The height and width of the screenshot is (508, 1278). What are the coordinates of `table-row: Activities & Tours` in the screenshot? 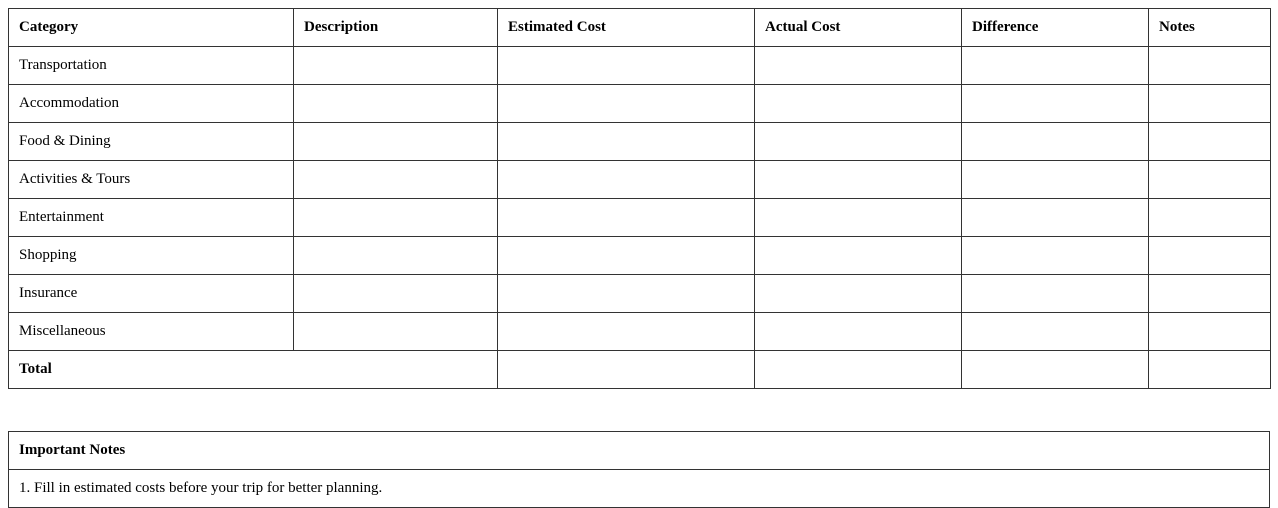 It's located at (639, 179).